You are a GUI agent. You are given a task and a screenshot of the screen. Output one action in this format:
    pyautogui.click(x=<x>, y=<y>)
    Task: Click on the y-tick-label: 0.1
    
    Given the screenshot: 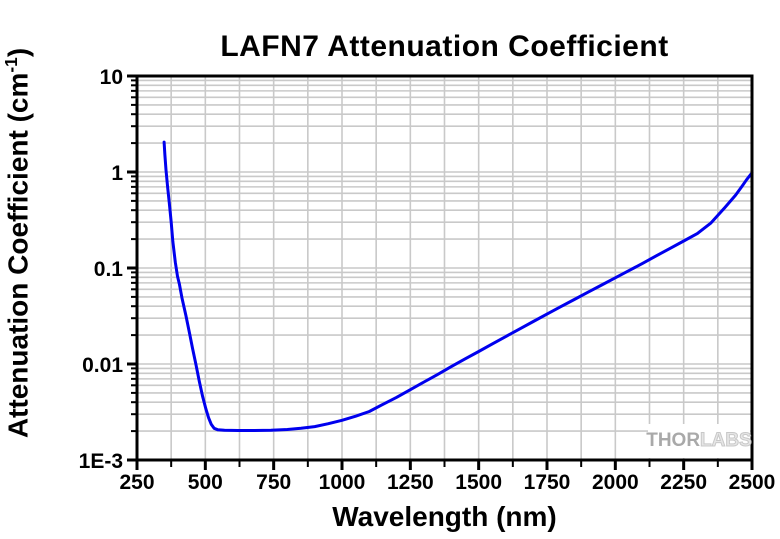 What is the action you would take?
    pyautogui.click(x=109, y=269)
    